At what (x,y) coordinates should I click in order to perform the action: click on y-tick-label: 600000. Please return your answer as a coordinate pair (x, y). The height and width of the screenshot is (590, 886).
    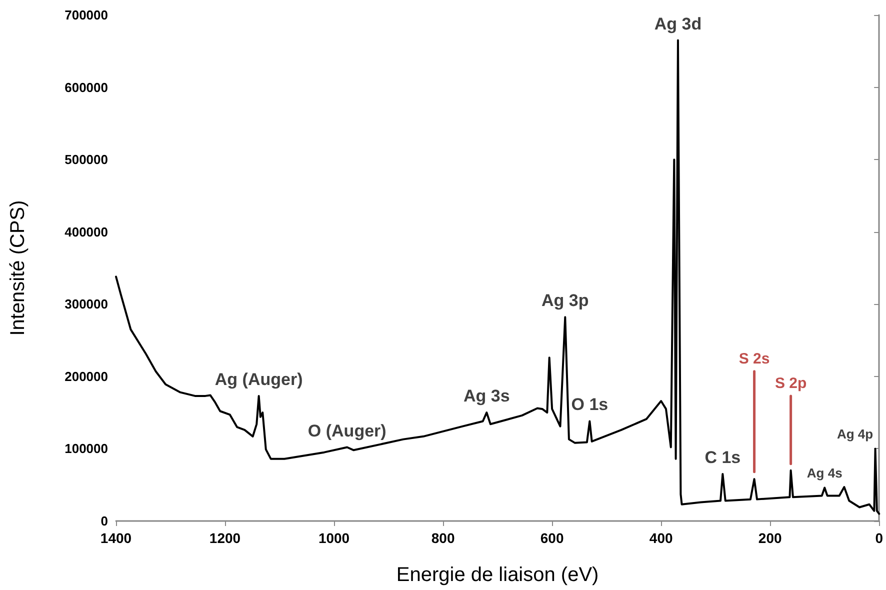
    Looking at the image, I should click on (86, 87).